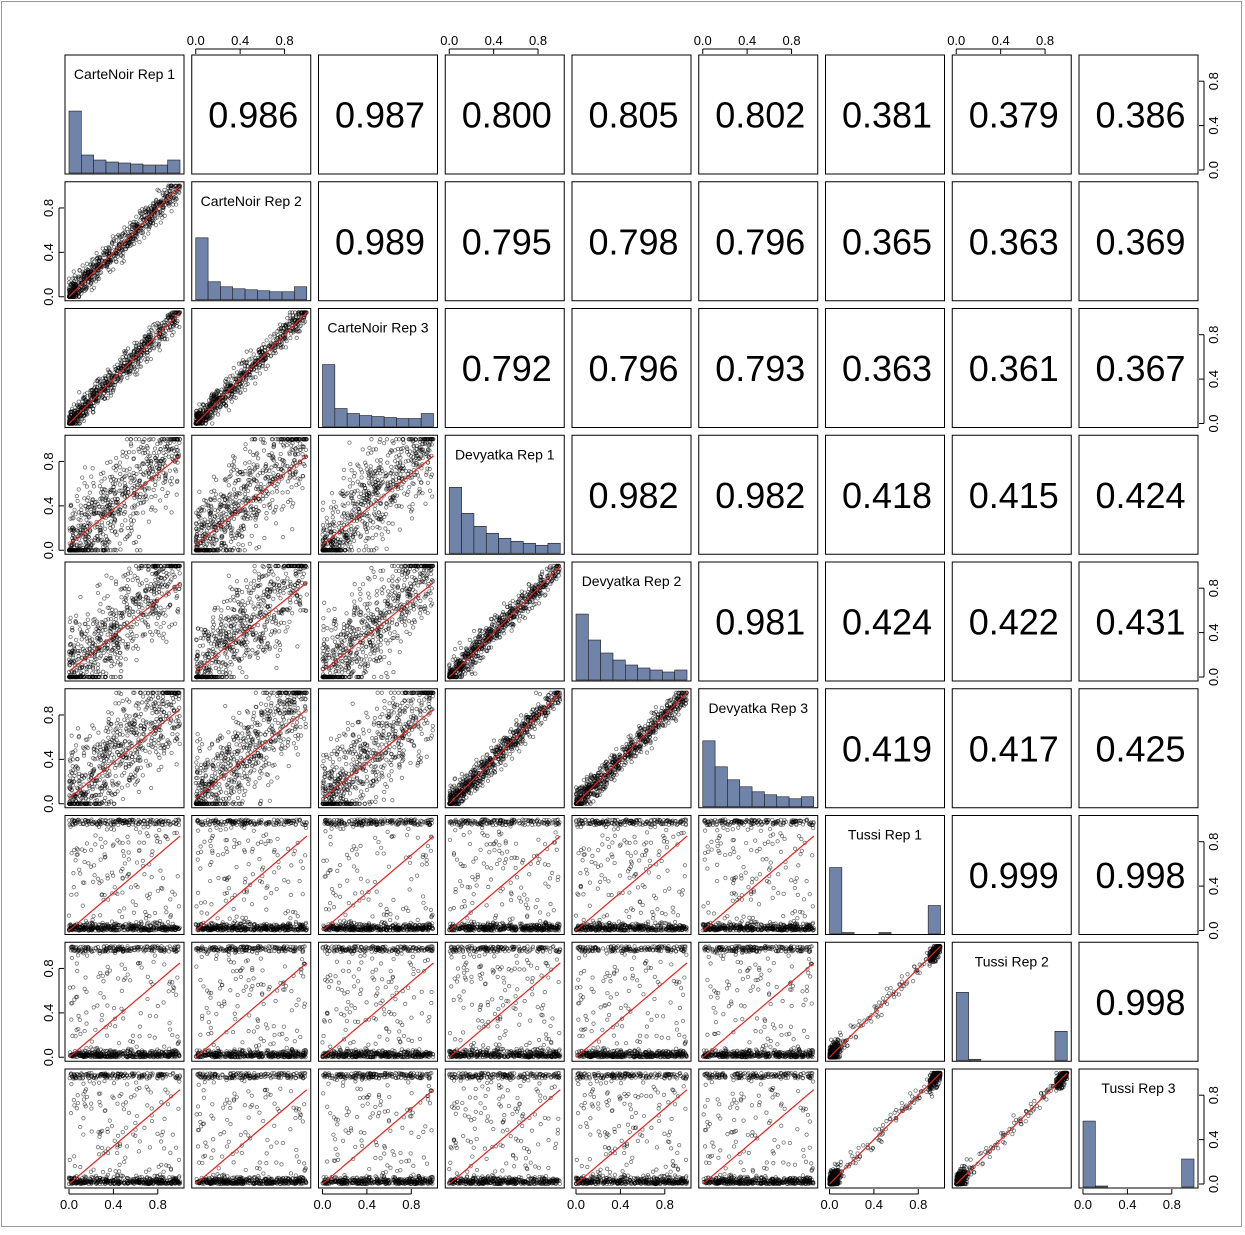  I want to click on correlation-value: 0.802, so click(760, 115).